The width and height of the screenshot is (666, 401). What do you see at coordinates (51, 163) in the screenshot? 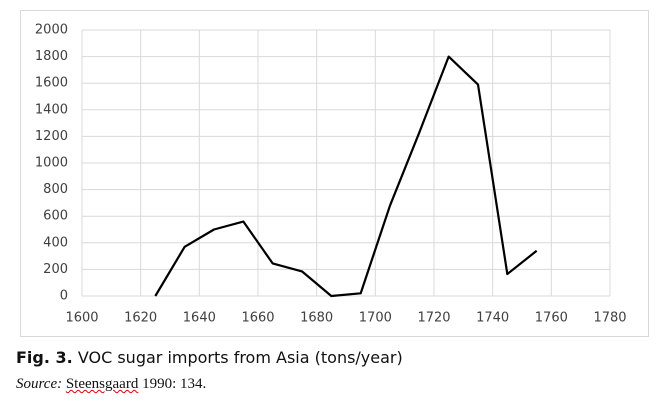
I see `y-tick-label: 1000` at bounding box center [51, 163].